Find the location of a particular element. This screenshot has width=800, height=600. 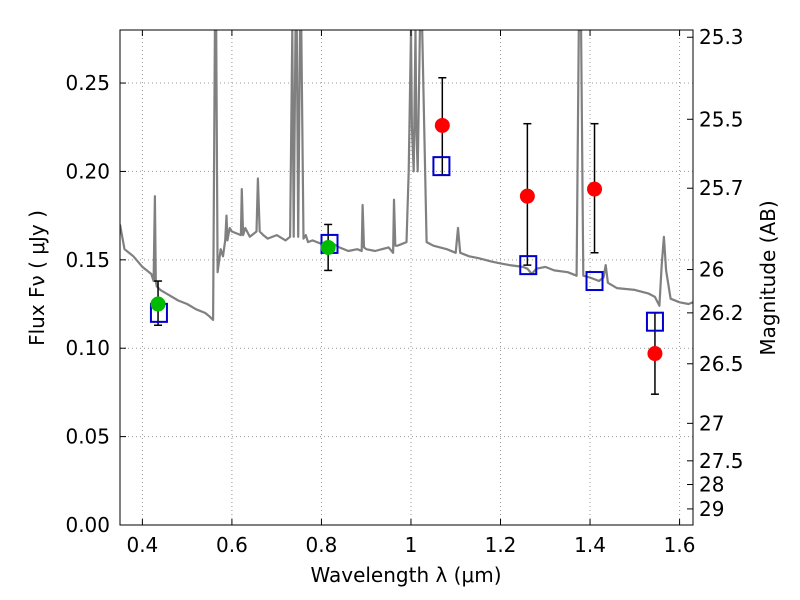

y-tick-label: 0.20 is located at coordinates (87, 171).